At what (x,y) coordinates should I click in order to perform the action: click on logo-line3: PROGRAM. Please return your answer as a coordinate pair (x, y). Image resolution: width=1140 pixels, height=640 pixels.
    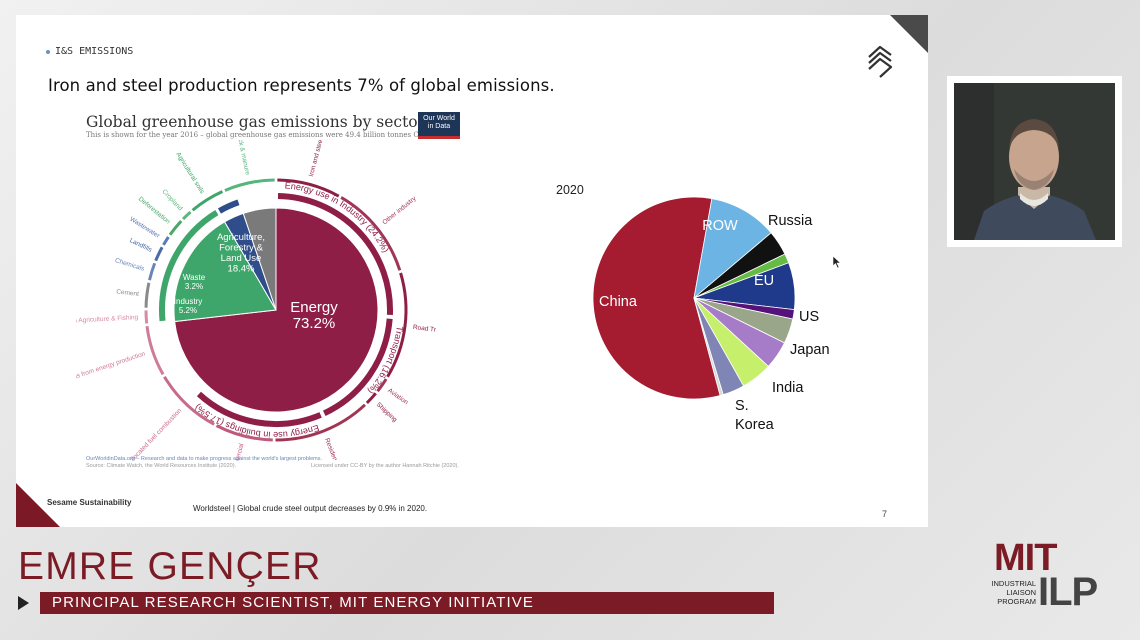
    Looking at the image, I should click on (1016, 601).